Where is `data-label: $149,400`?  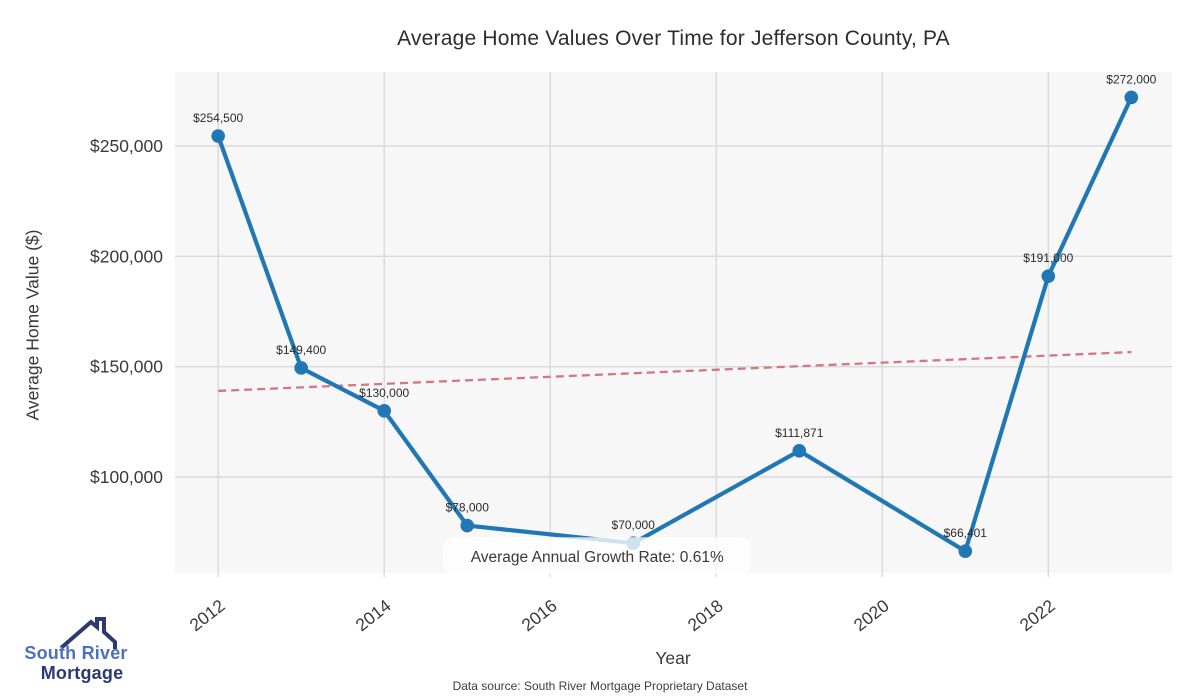 data-label: $149,400 is located at coordinates (301, 350).